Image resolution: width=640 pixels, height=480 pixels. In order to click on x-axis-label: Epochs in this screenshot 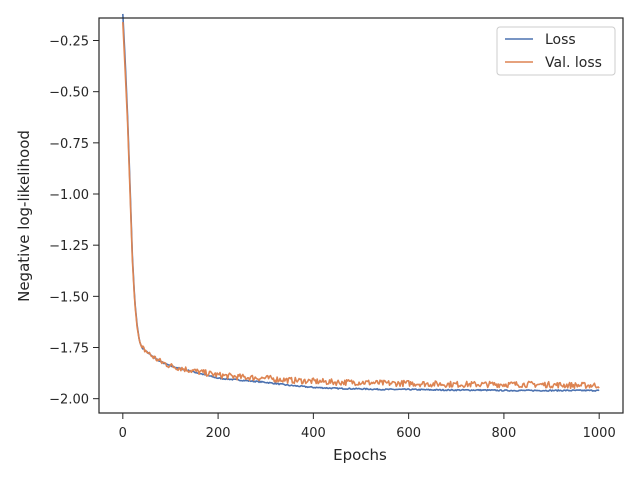, I will do `click(360, 455)`.